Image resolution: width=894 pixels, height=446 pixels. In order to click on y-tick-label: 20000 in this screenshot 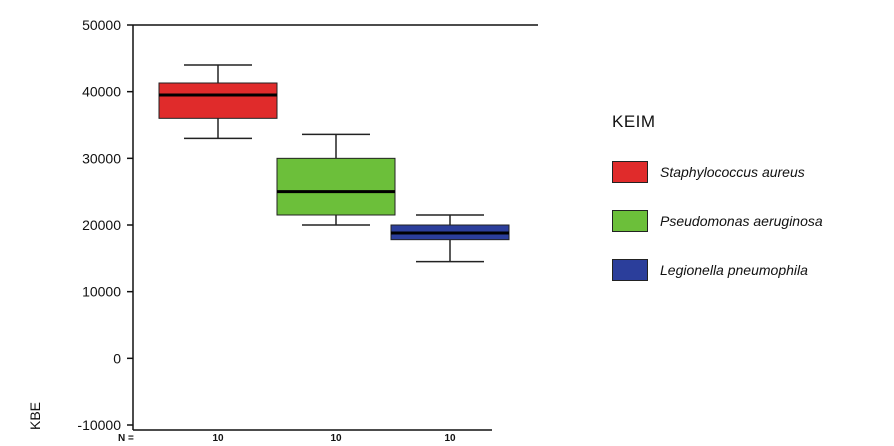, I will do `click(101, 225)`.